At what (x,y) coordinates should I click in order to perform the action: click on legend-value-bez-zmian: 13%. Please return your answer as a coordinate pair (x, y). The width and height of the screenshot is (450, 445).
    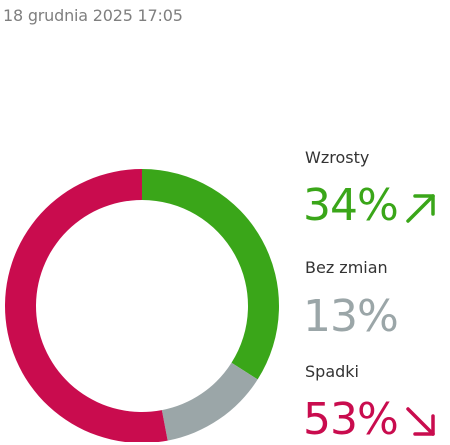
    Looking at the image, I should click on (351, 317).